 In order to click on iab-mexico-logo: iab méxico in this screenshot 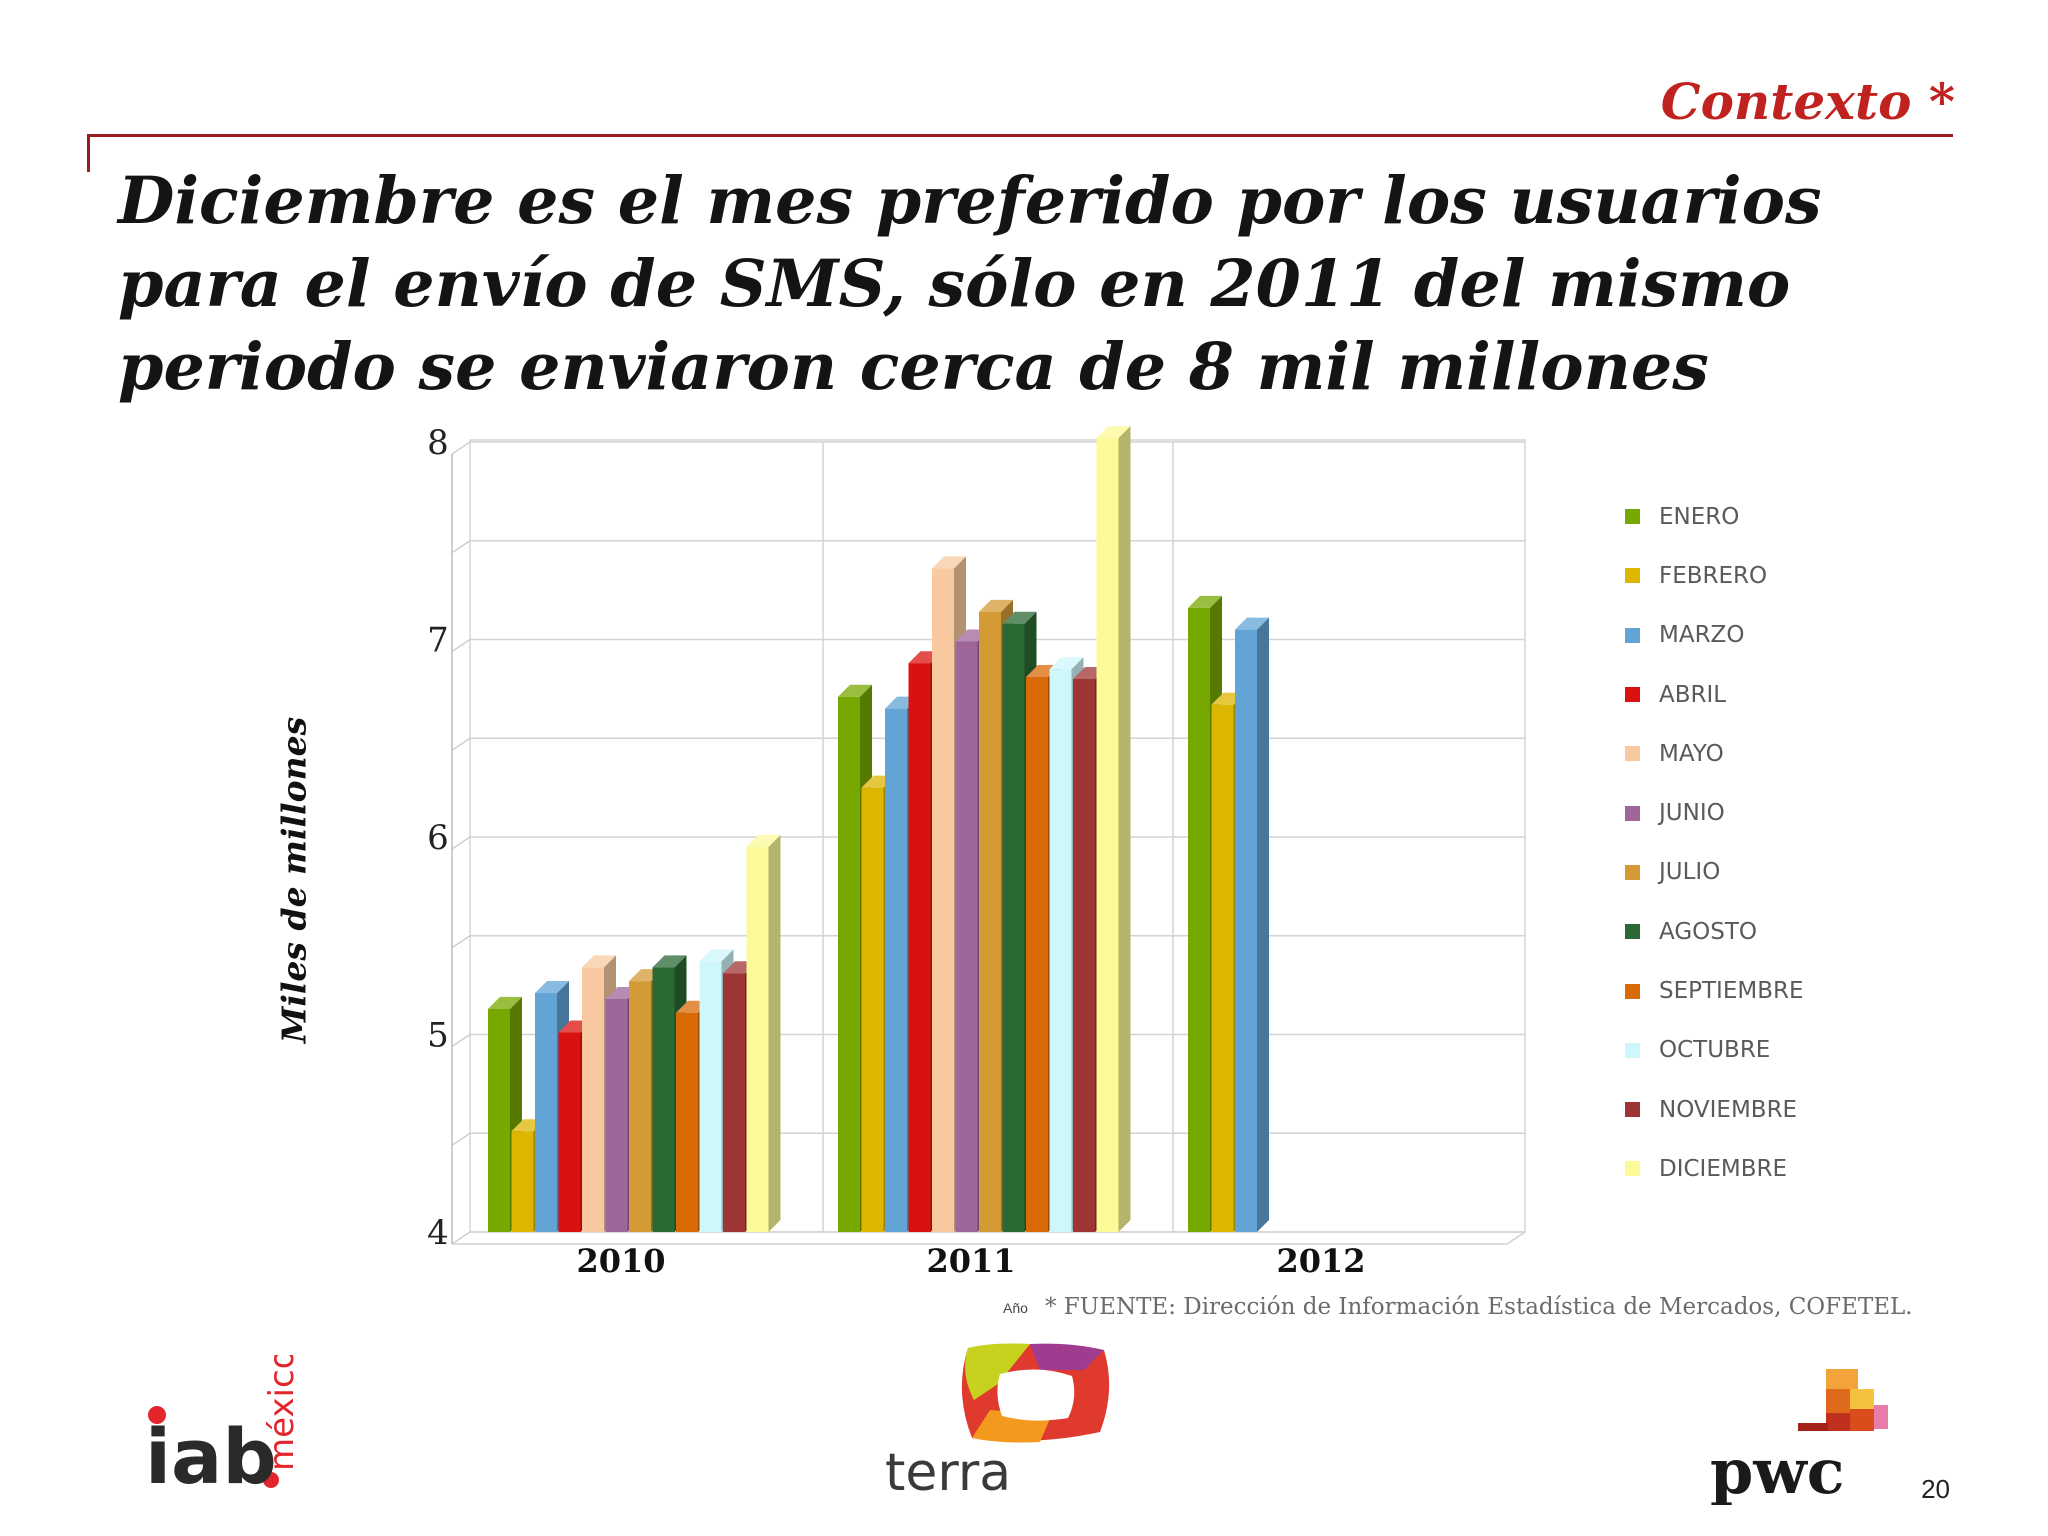, I will do `click(225, 1424)`.